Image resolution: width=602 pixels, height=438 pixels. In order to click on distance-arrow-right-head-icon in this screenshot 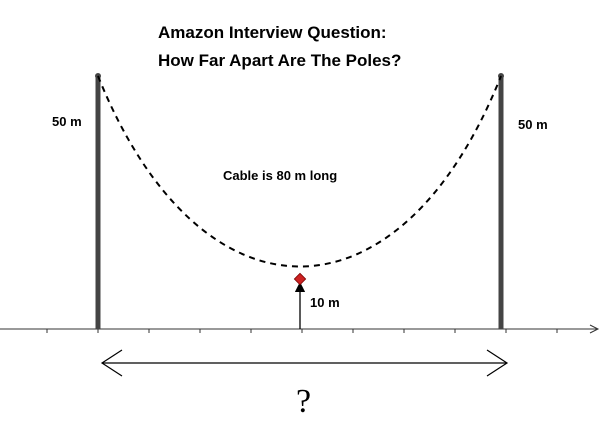, I will do `click(497, 363)`.